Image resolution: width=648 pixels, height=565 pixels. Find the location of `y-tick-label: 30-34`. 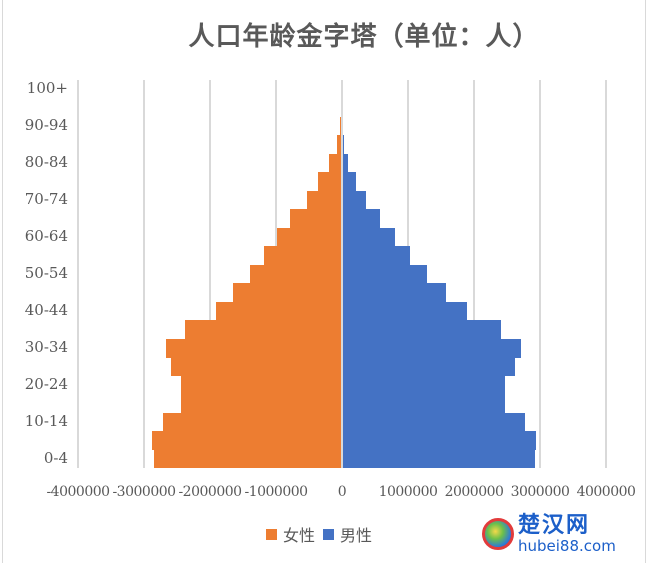

y-tick-label: 30-34 is located at coordinates (46, 346).